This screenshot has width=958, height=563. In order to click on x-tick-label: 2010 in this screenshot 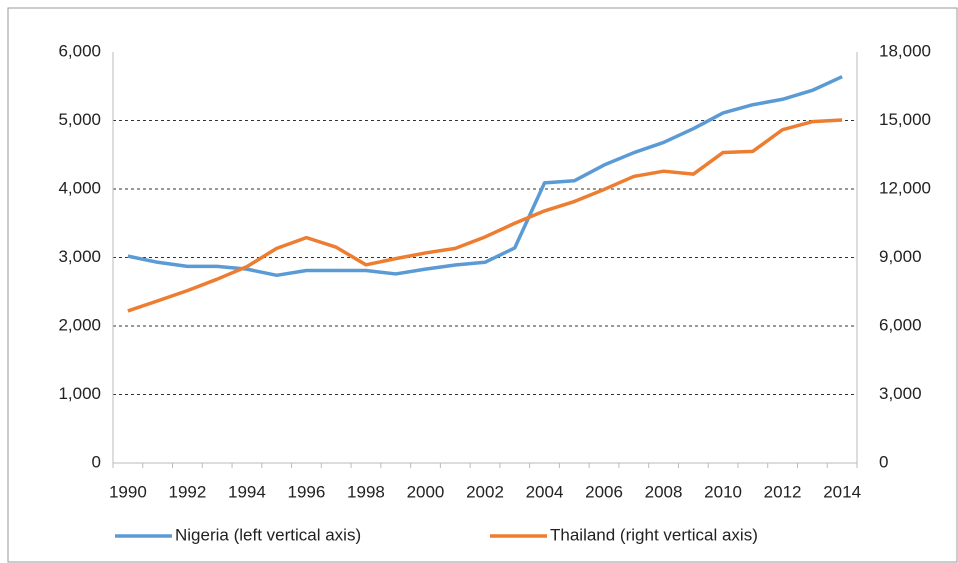, I will do `click(723, 491)`.